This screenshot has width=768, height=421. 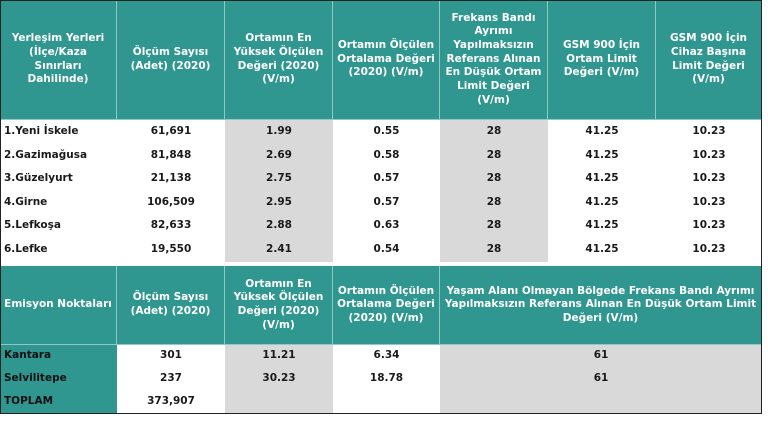 What do you see at coordinates (58, 202) in the screenshot?
I see `row-label: 4.Girne` at bounding box center [58, 202].